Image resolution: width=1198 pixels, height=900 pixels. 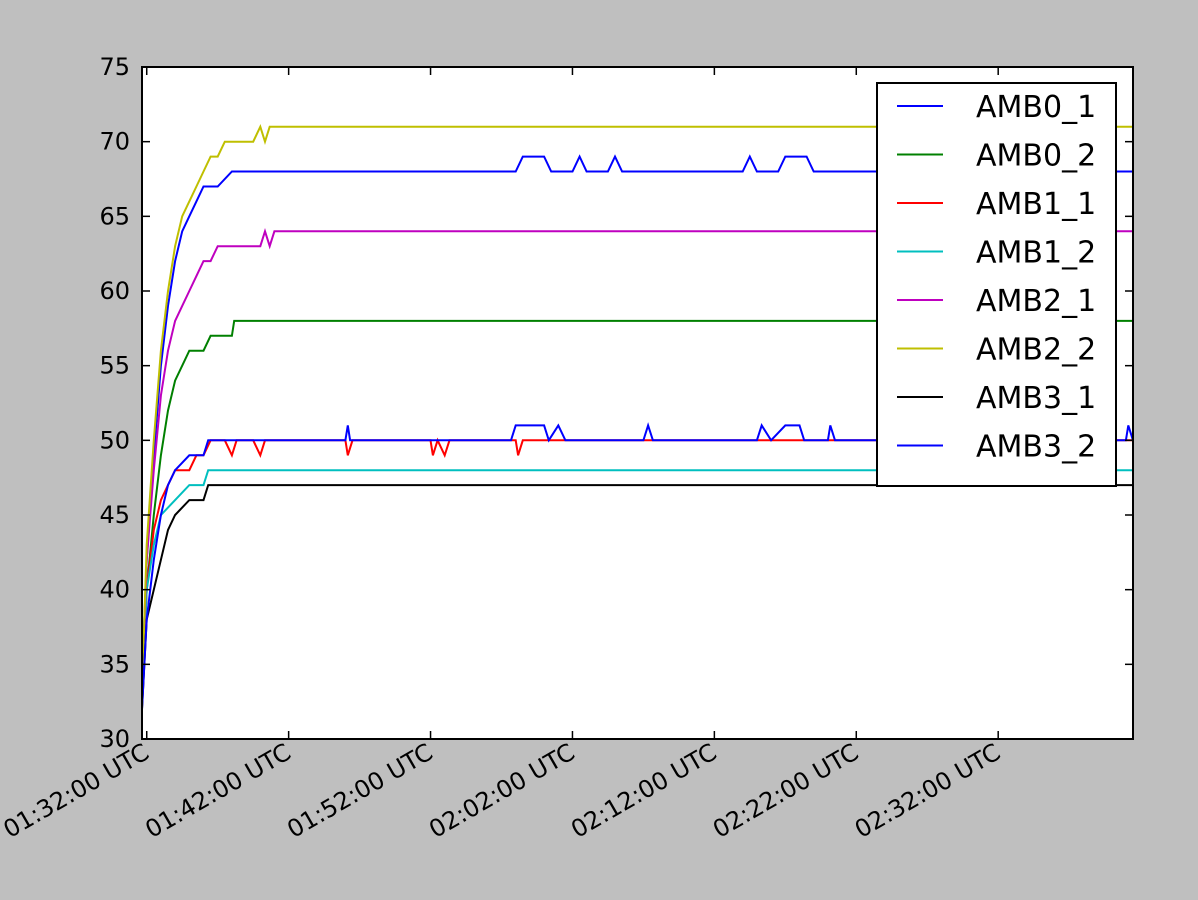 I want to click on legend-label: AMB3_2, so click(x=1036, y=447).